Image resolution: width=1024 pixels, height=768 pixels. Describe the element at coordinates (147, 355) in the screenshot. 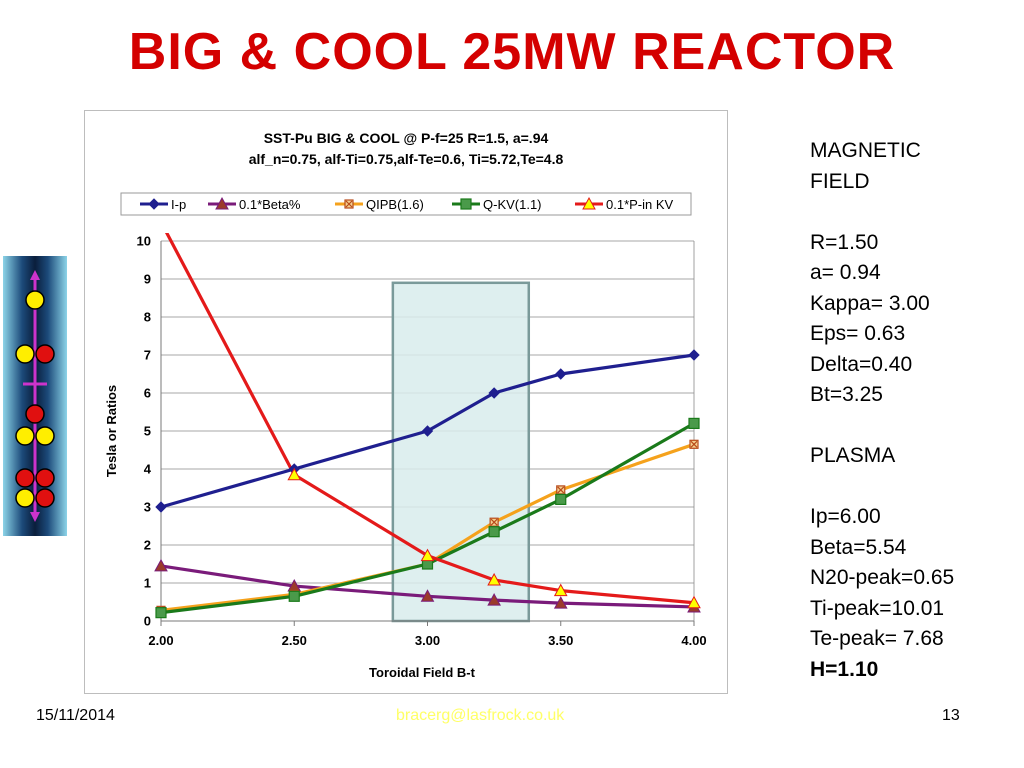

I see `y-tick-label: 7` at that location.